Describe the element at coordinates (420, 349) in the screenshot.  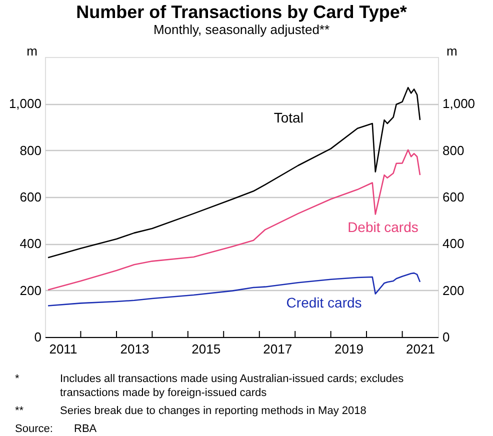
I see `x-tick-label: 2021` at that location.